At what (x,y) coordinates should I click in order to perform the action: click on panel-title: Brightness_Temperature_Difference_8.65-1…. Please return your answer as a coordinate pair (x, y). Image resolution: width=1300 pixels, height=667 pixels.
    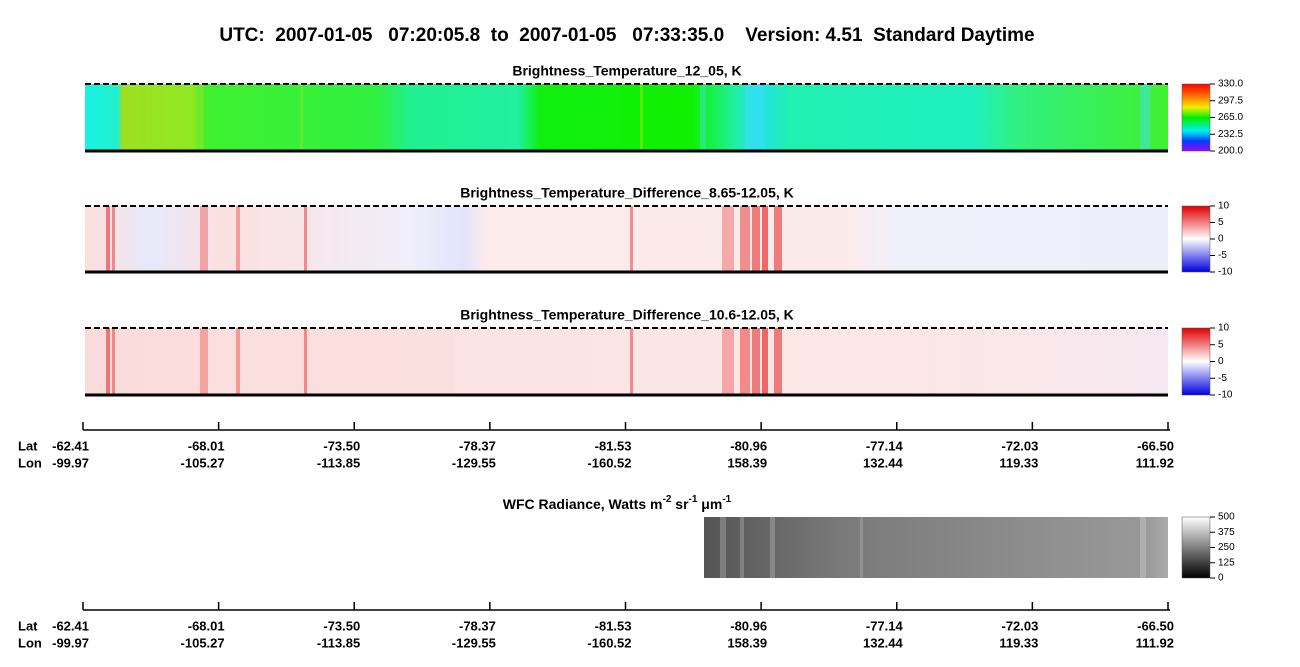
    Looking at the image, I should click on (627, 193).